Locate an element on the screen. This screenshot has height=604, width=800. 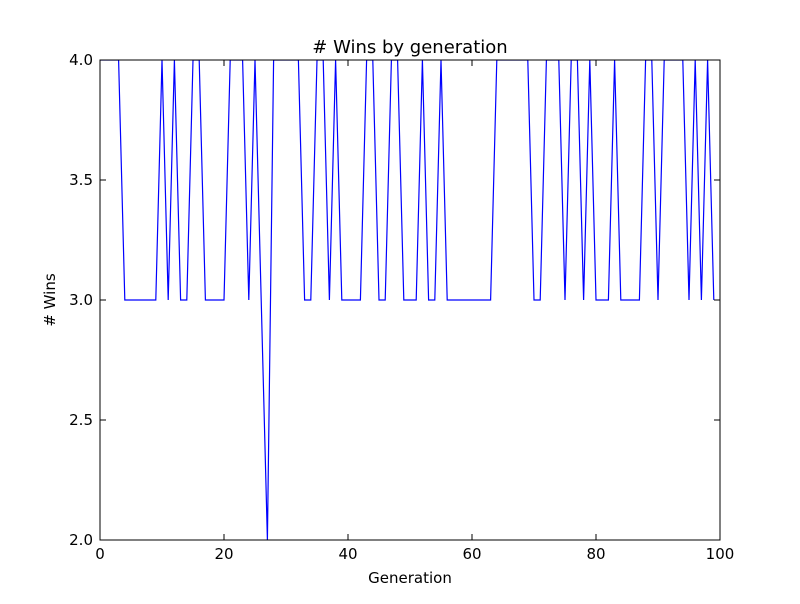
y-tick-label: 3.0 is located at coordinates (81, 300).